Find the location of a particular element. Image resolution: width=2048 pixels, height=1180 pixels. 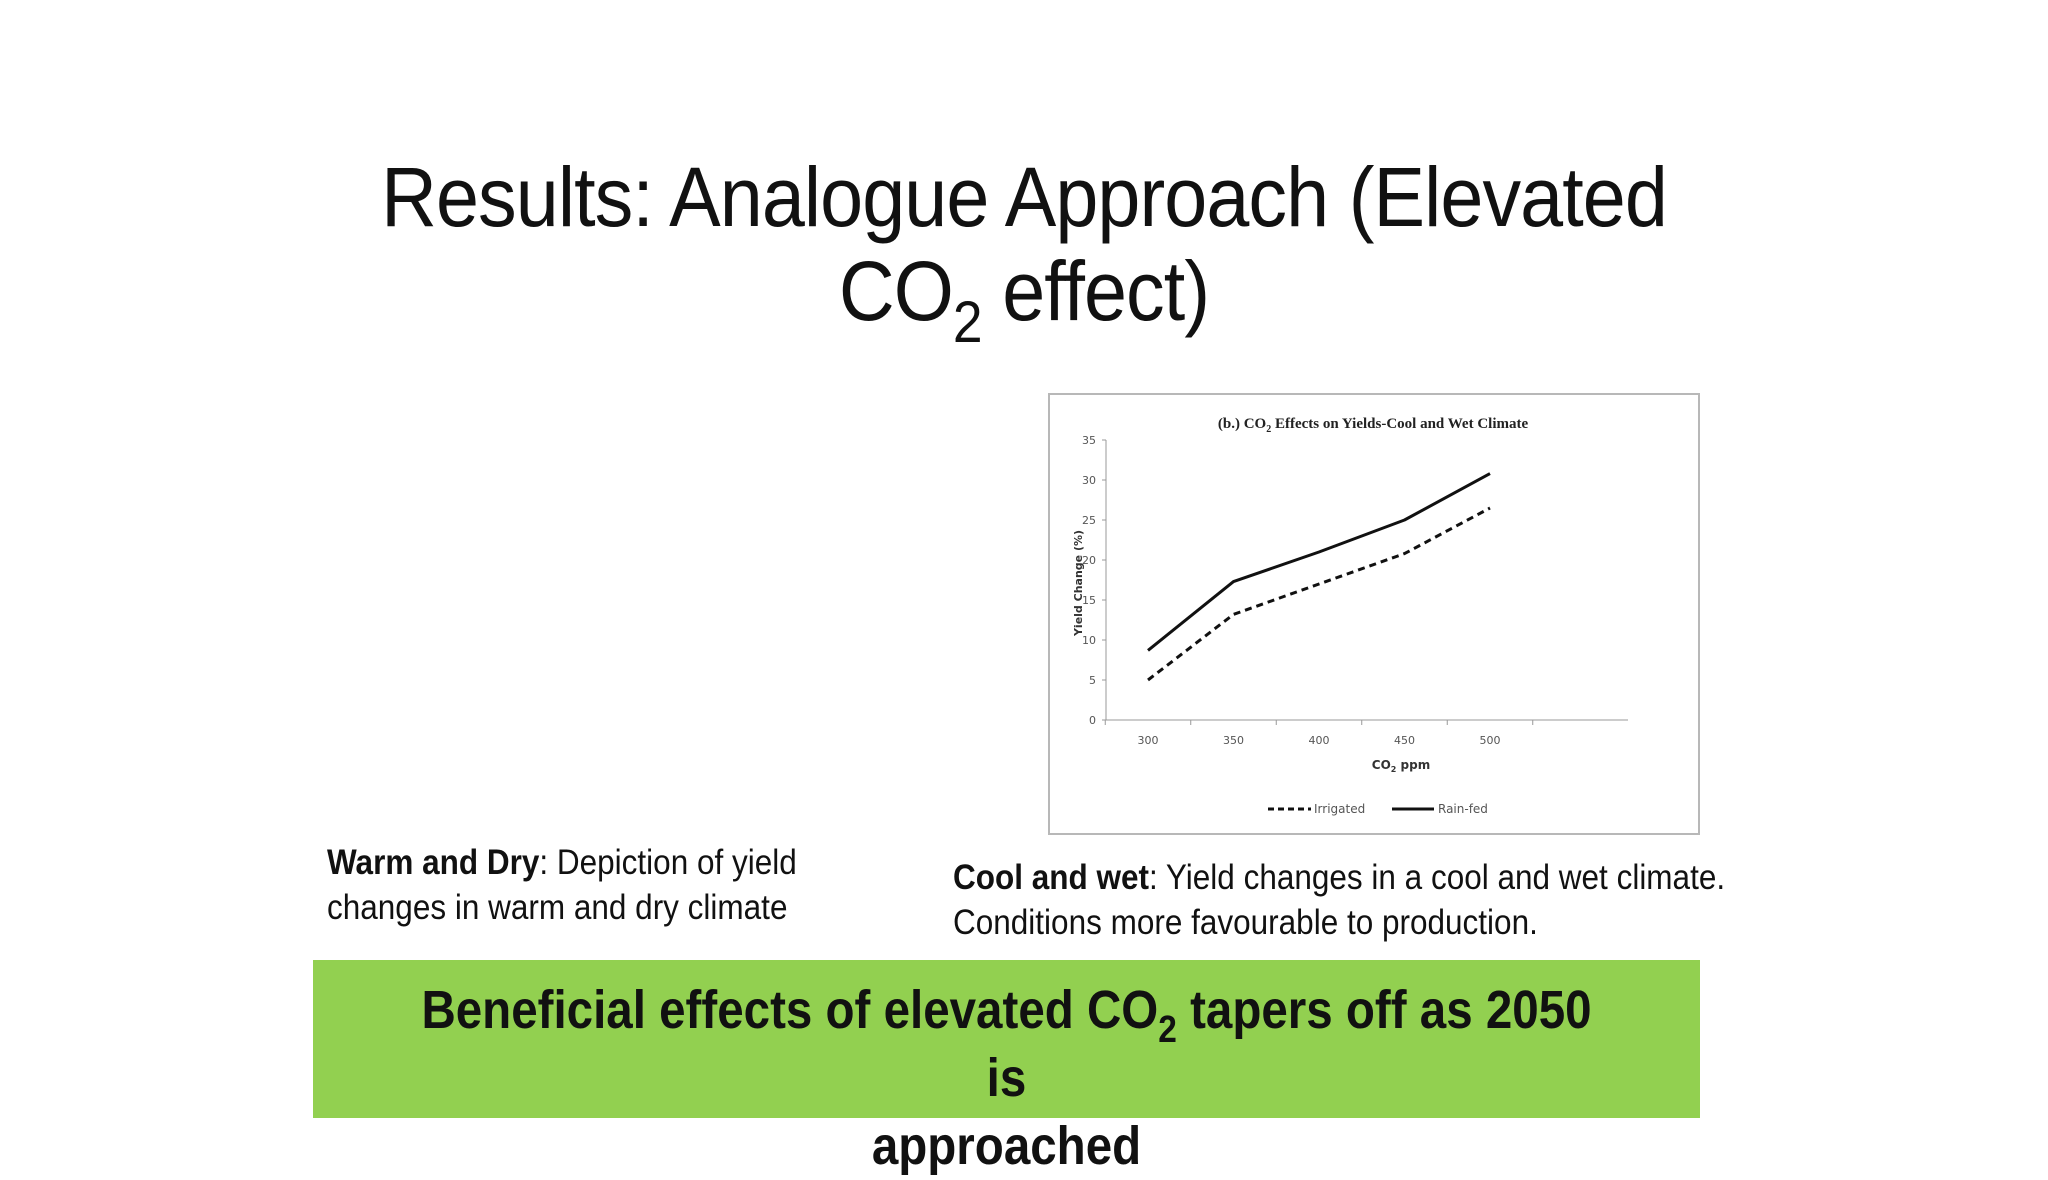

series-line-rain-fed is located at coordinates (1319, 562).